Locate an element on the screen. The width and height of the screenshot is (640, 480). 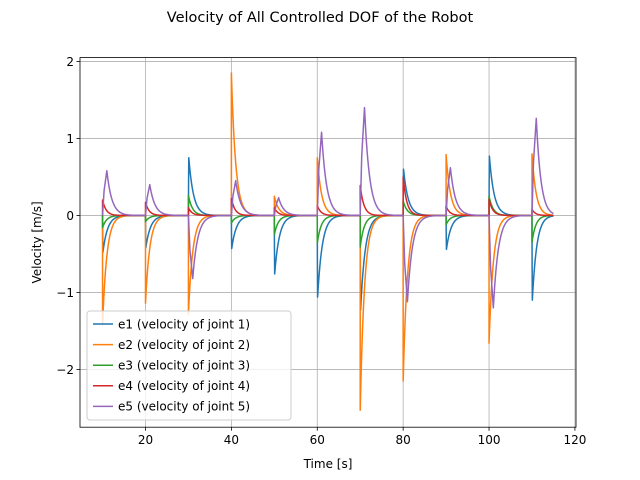
x-axis: 20 40 60 80 100 120 is located at coordinates (362, 437).